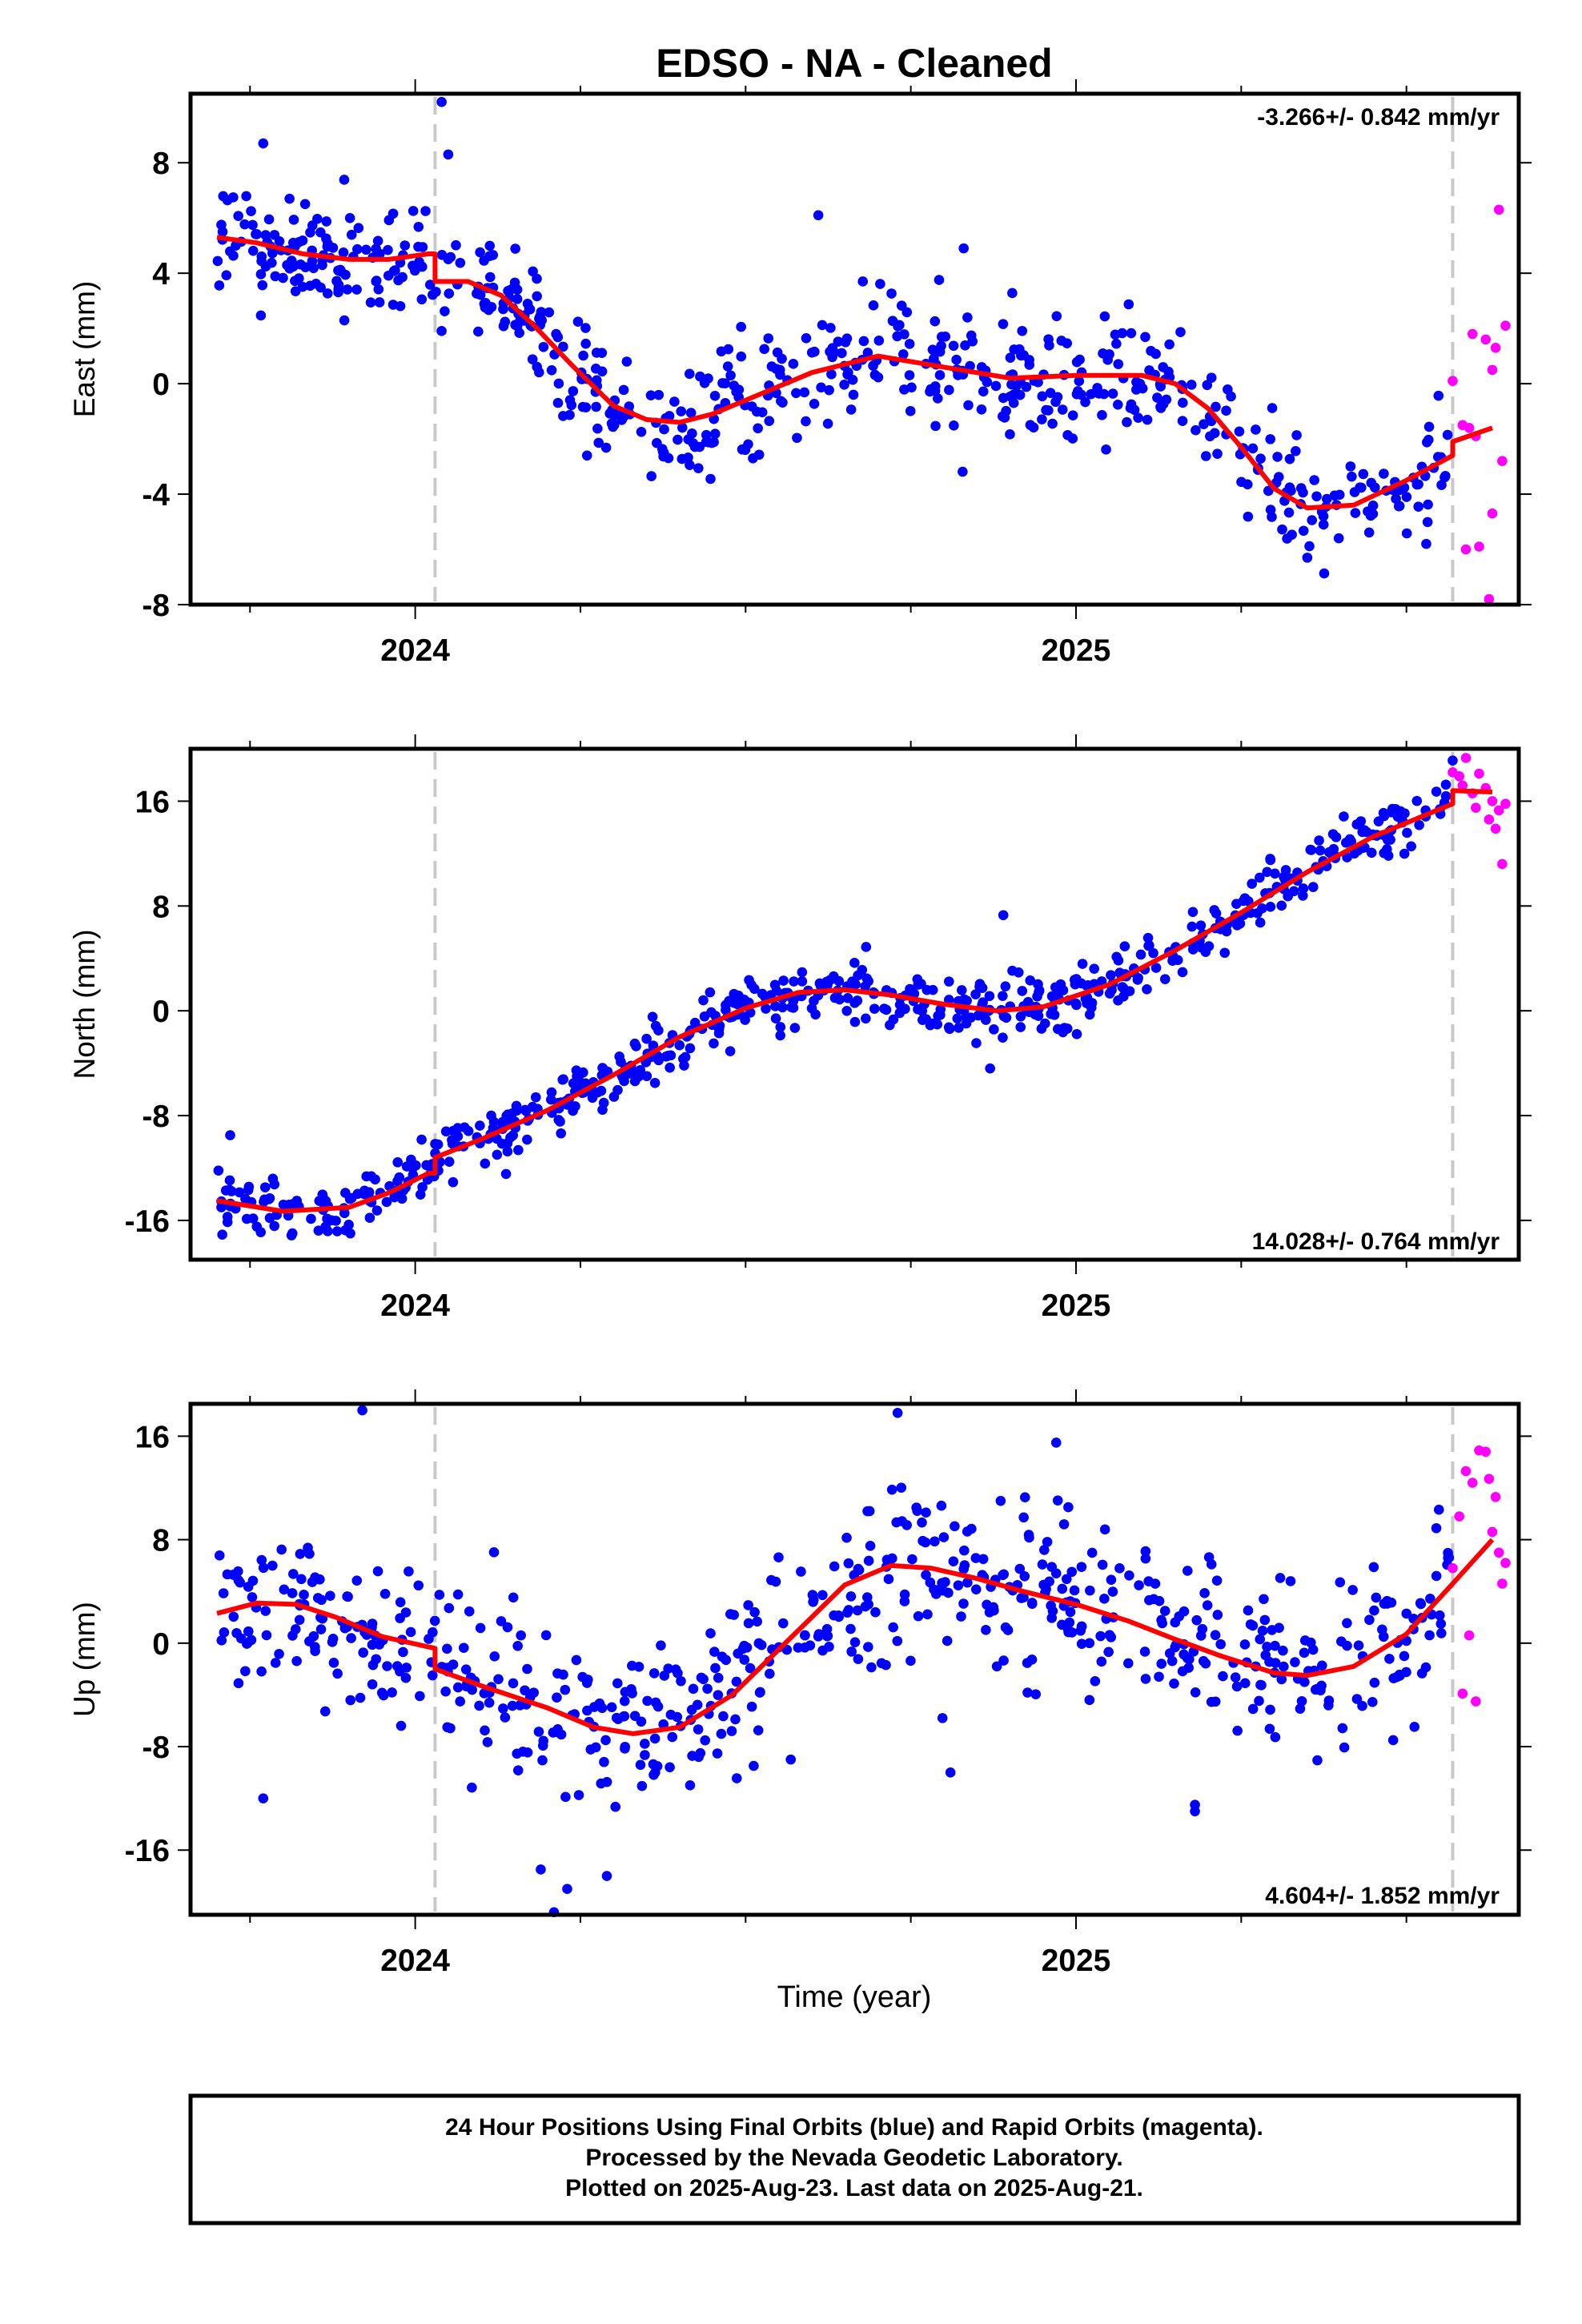 This screenshot has width=1582, height=2324. What do you see at coordinates (855, 1637) in the screenshot?
I see `up-model-line` at bounding box center [855, 1637].